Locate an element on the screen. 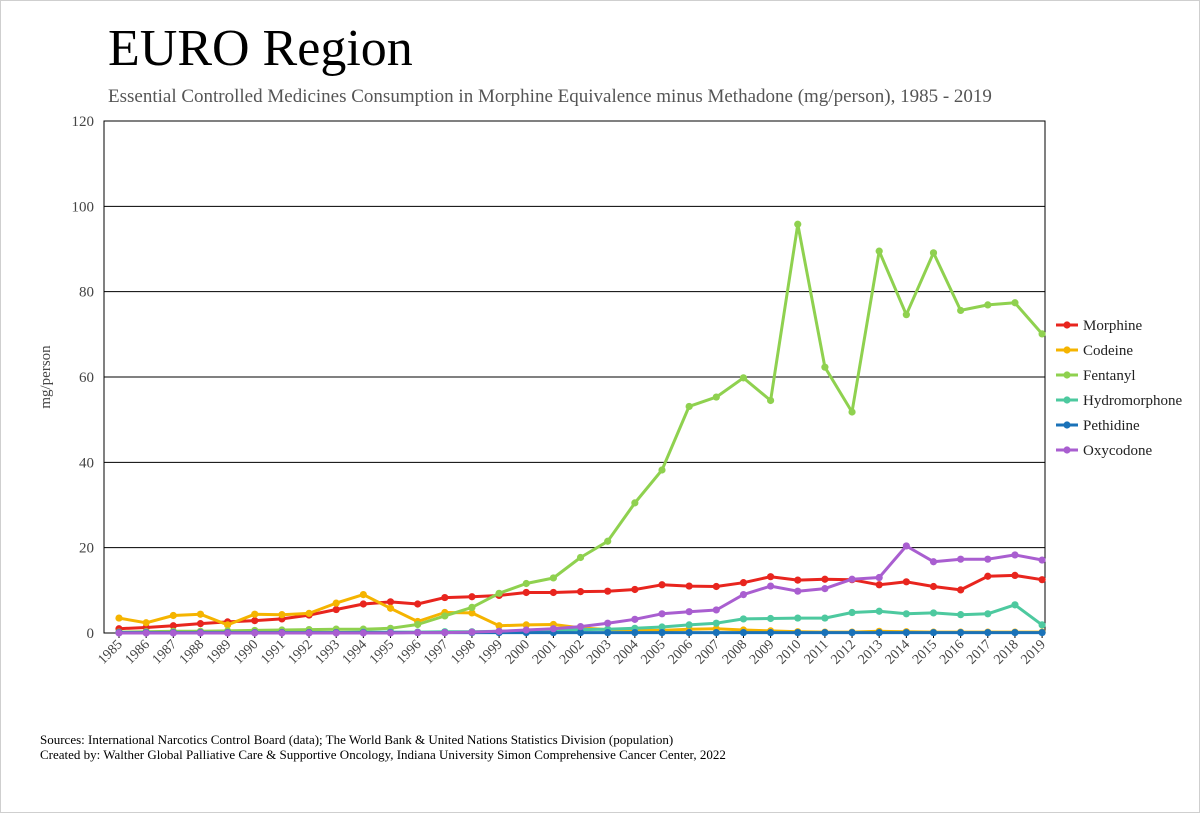 The image size is (1200, 813). x-tick-label: 1998 is located at coordinates (463, 652).